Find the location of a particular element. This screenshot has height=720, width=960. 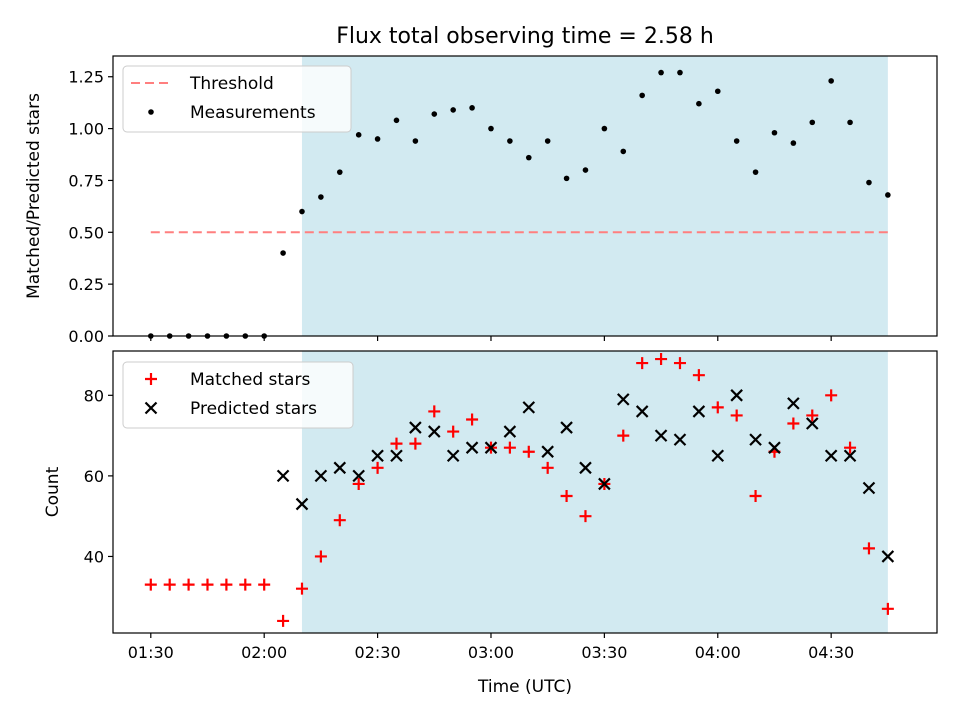

figure-title: Flux total observing time = 2.58 h is located at coordinates (525, 36).